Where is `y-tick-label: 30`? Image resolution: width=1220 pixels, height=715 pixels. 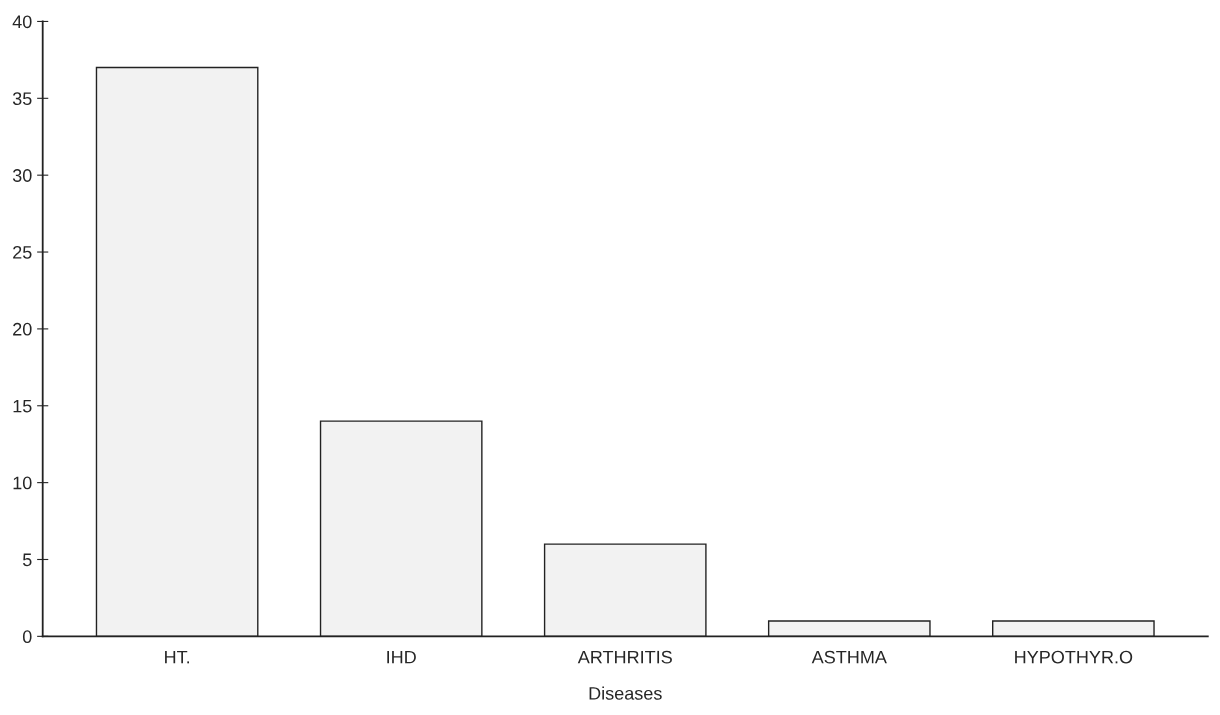 y-tick-label: 30 is located at coordinates (22, 175).